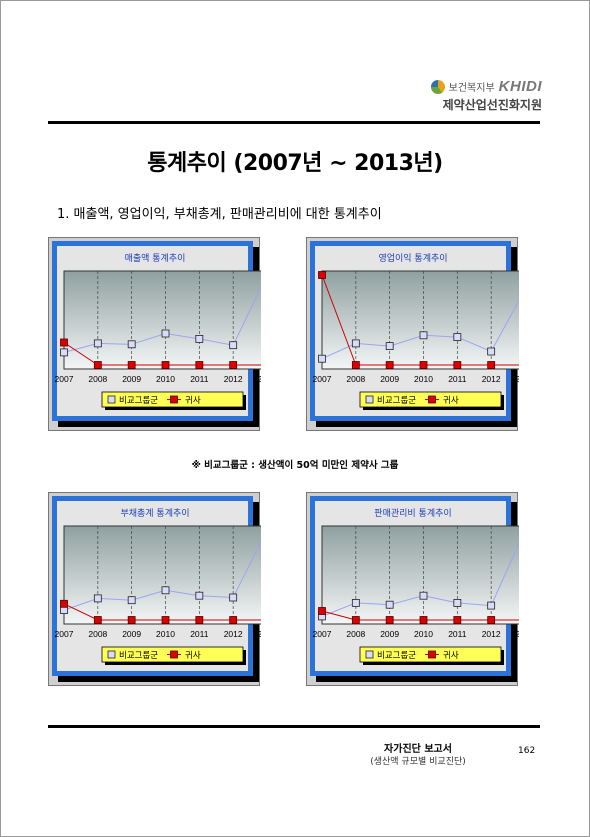 The width and height of the screenshot is (590, 837). I want to click on logo-org: 제약산업선진화지원, so click(492, 105).